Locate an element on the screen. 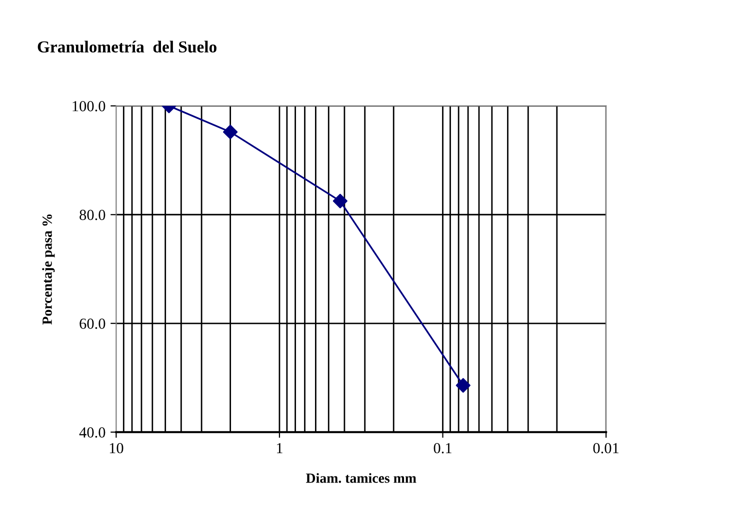  y-tick-label: 40.0 is located at coordinates (92, 432).